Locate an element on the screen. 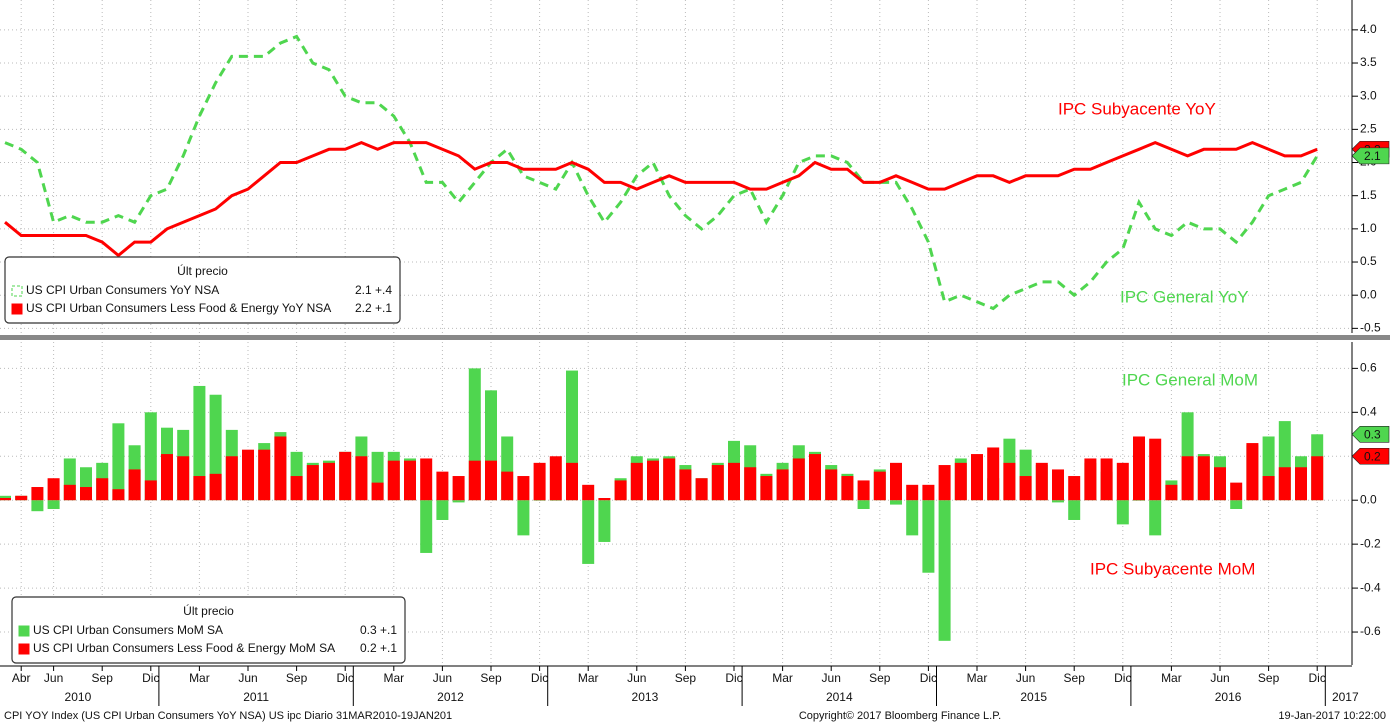  y-tick-label: 1.5 is located at coordinates (1368, 195).